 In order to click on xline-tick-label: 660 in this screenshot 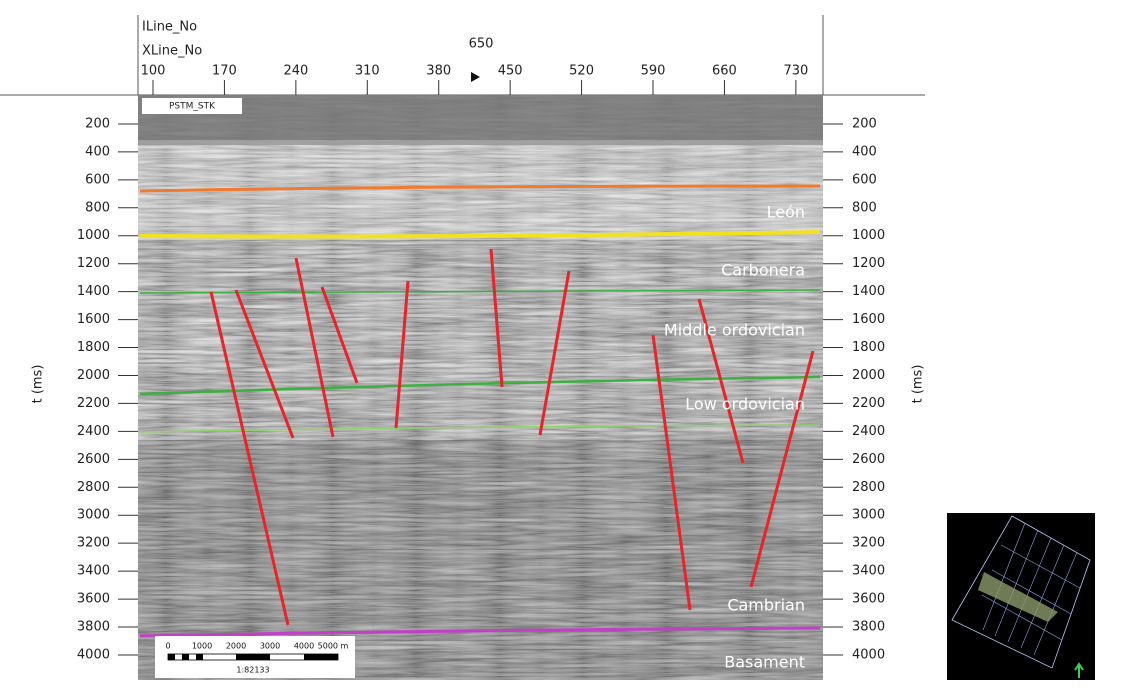, I will do `click(724, 71)`.